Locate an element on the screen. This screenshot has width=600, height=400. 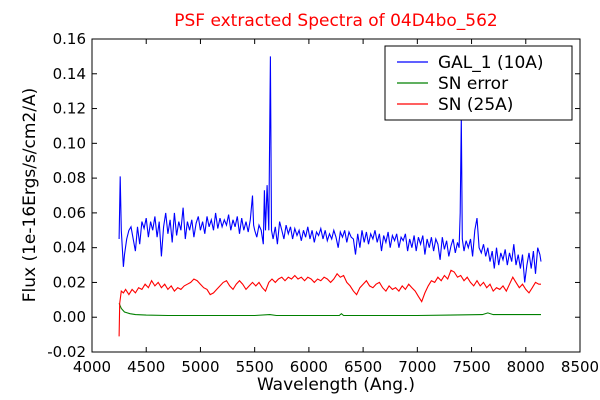
x-tick-label: 4500 is located at coordinates (146, 367).